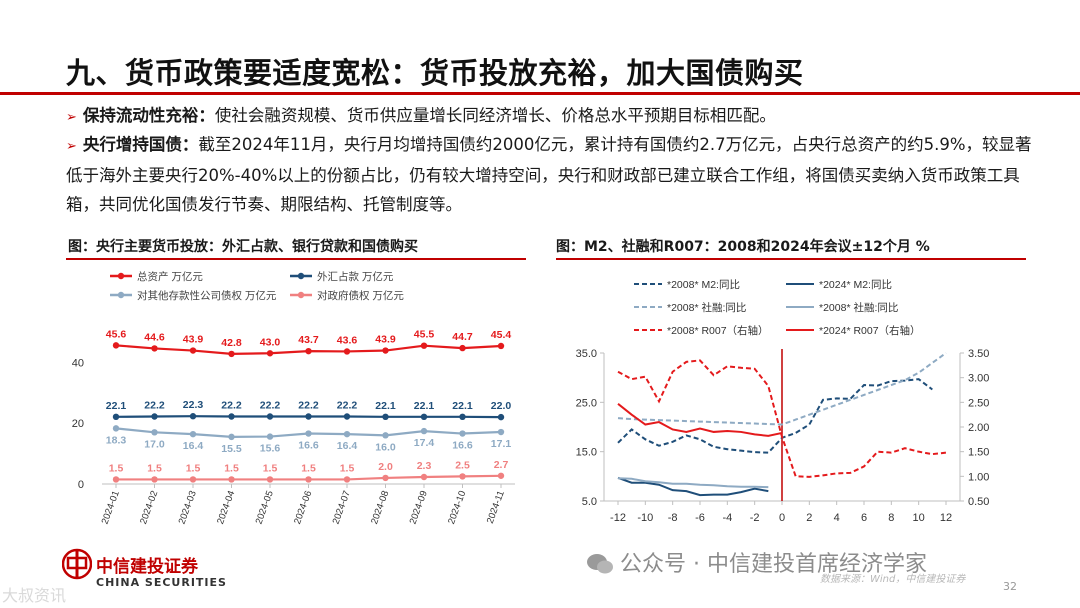 The height and width of the screenshot is (608, 1080). What do you see at coordinates (978, 354) in the screenshot?
I see `y-right-tick-label: 3.50` at bounding box center [978, 354].